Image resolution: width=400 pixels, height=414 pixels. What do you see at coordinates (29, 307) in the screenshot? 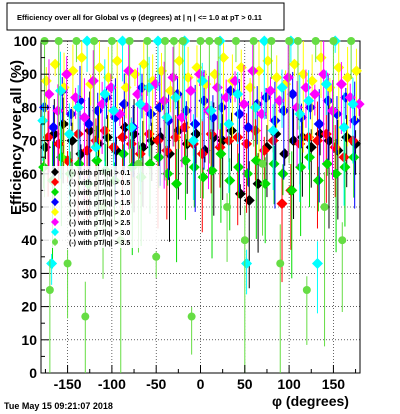
I see `y-tick-label: 20` at bounding box center [29, 307].